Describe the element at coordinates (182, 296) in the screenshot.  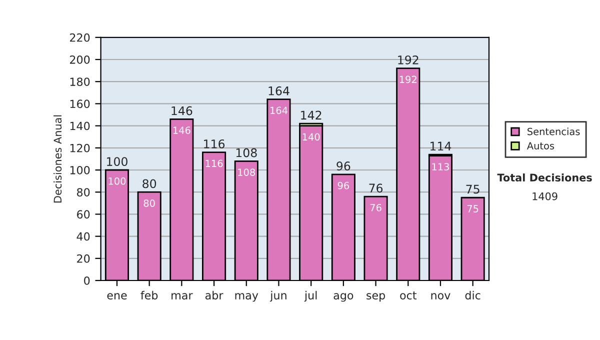
I see `x-tick-label: mar` at that location.